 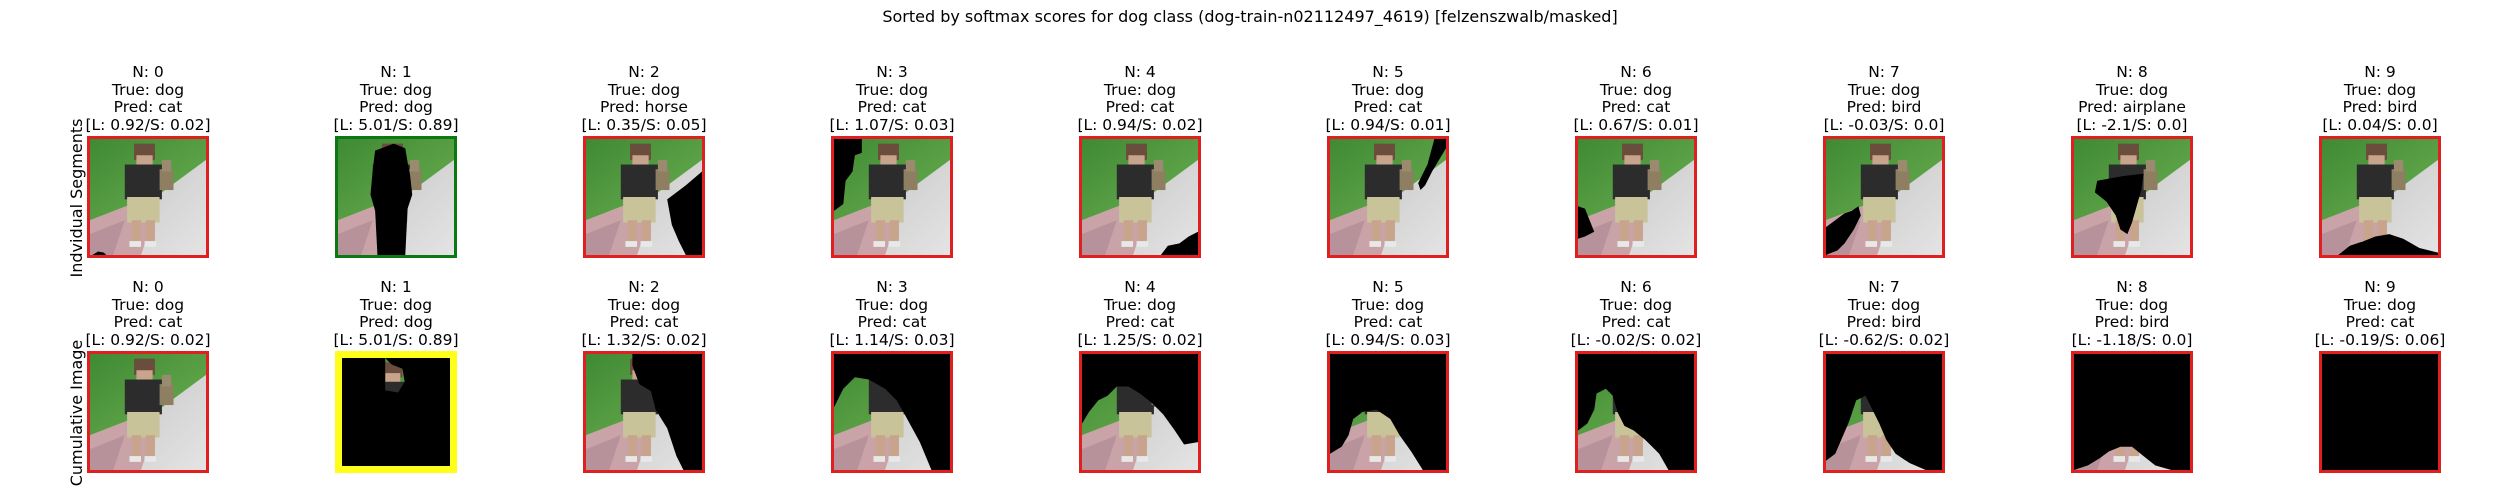 I want to click on panel-caption: N: 1 True: dog Pred: dog [L: 5.01/S: 0.89], so click(x=396, y=313).